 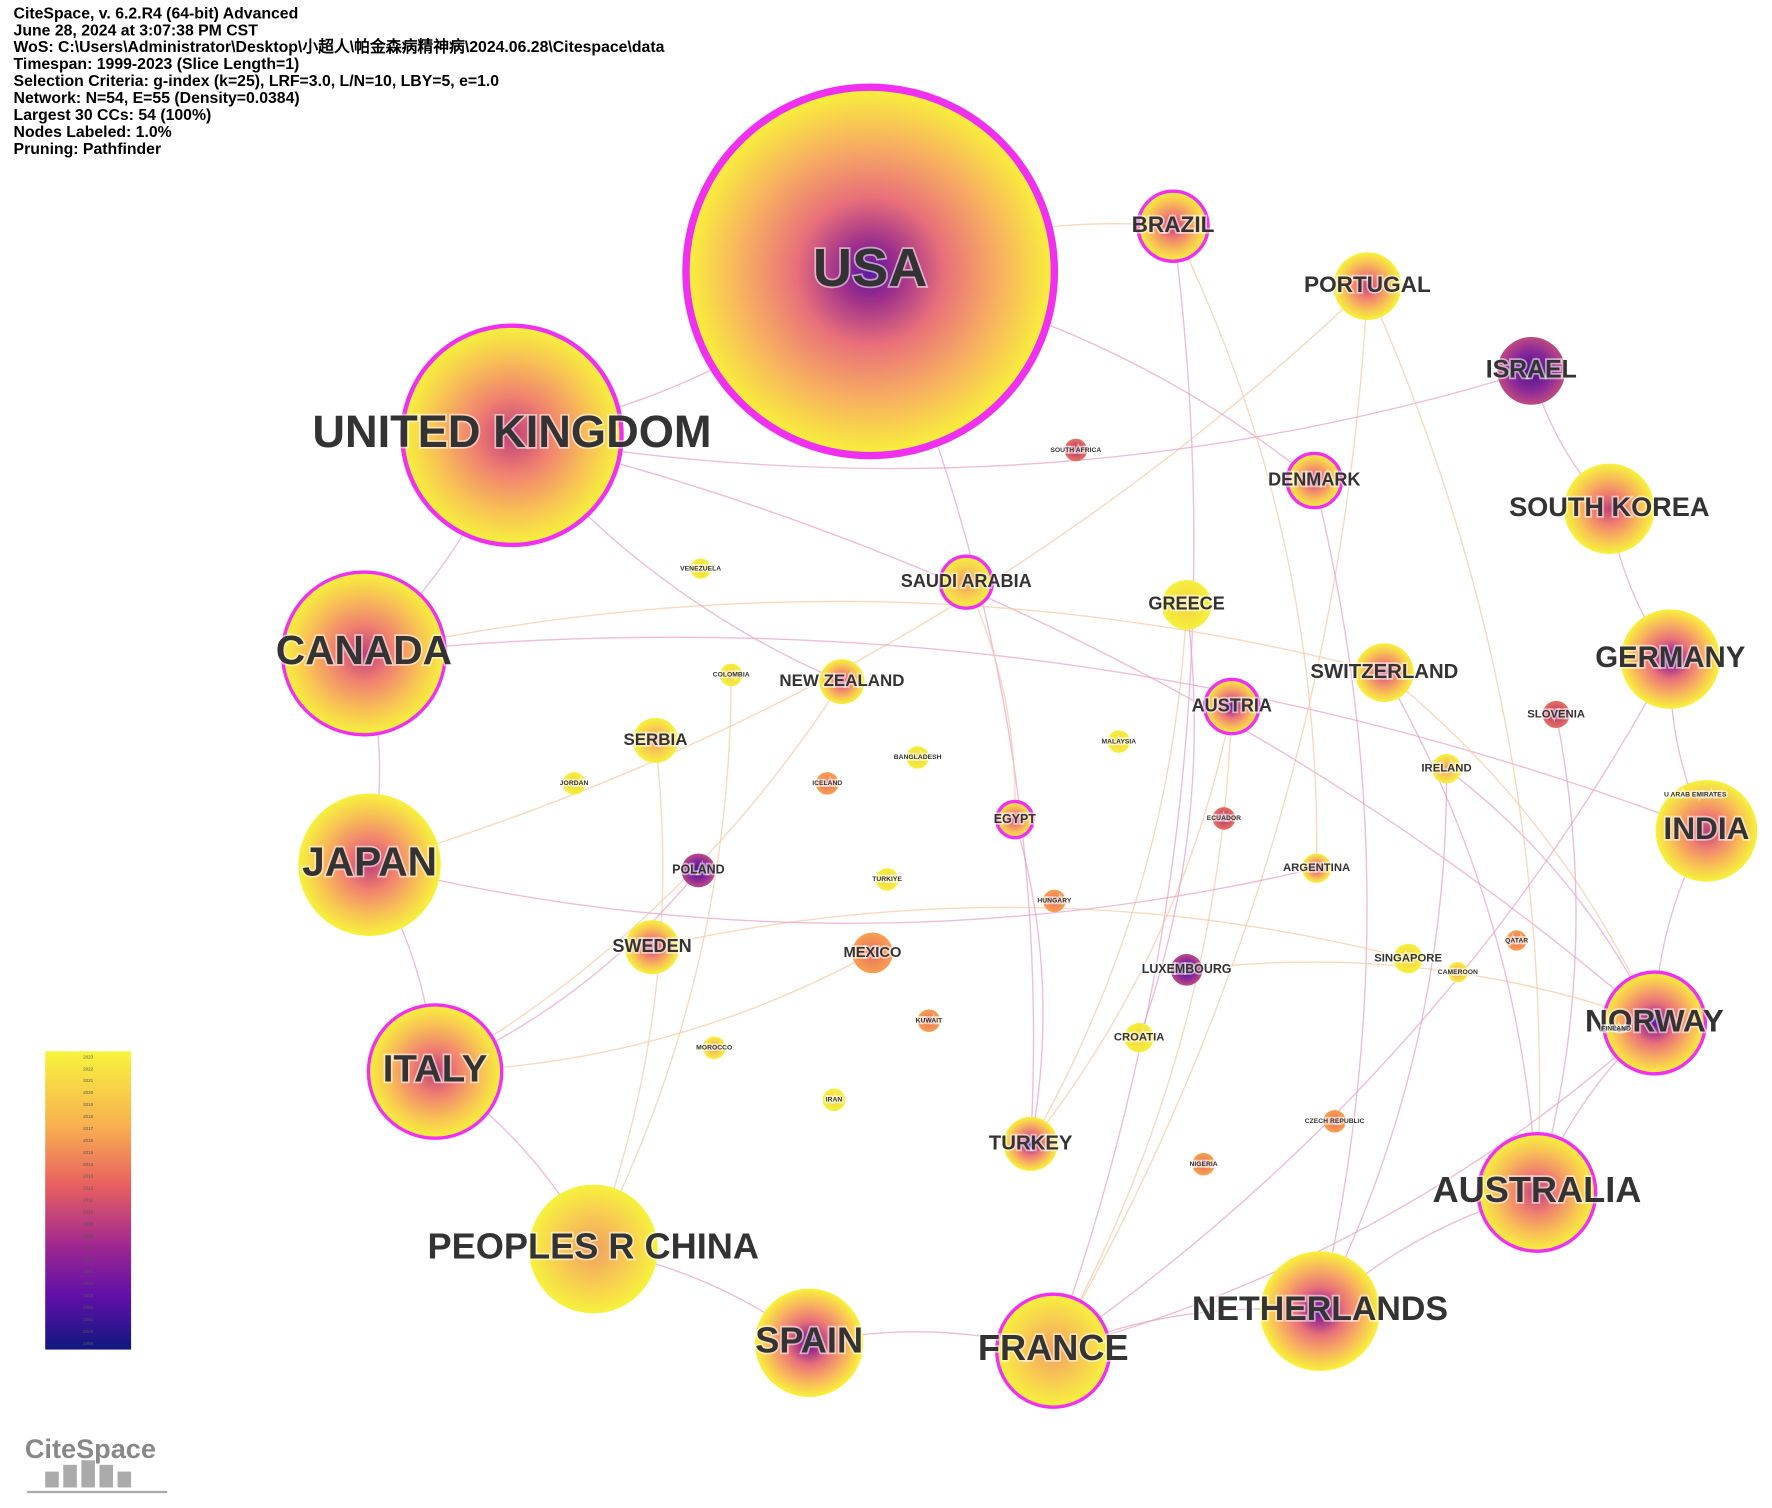 I want to click on legend-year: 2013, so click(x=88, y=1176).